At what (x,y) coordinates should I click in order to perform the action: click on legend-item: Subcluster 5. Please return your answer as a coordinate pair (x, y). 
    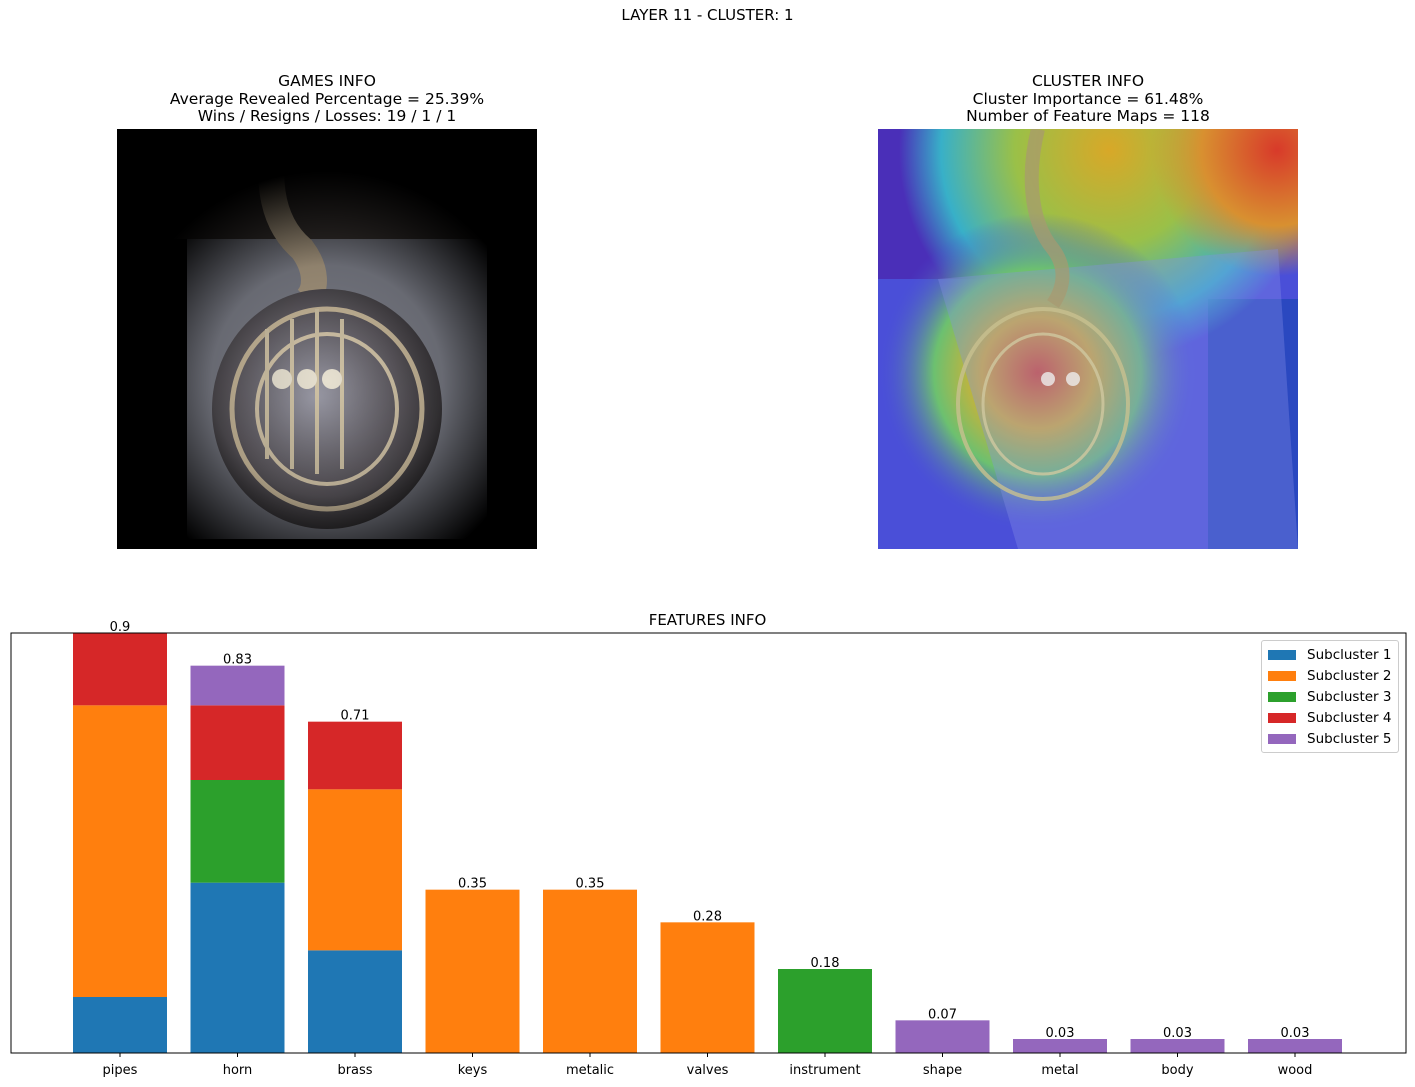
    Looking at the image, I should click on (1330, 738).